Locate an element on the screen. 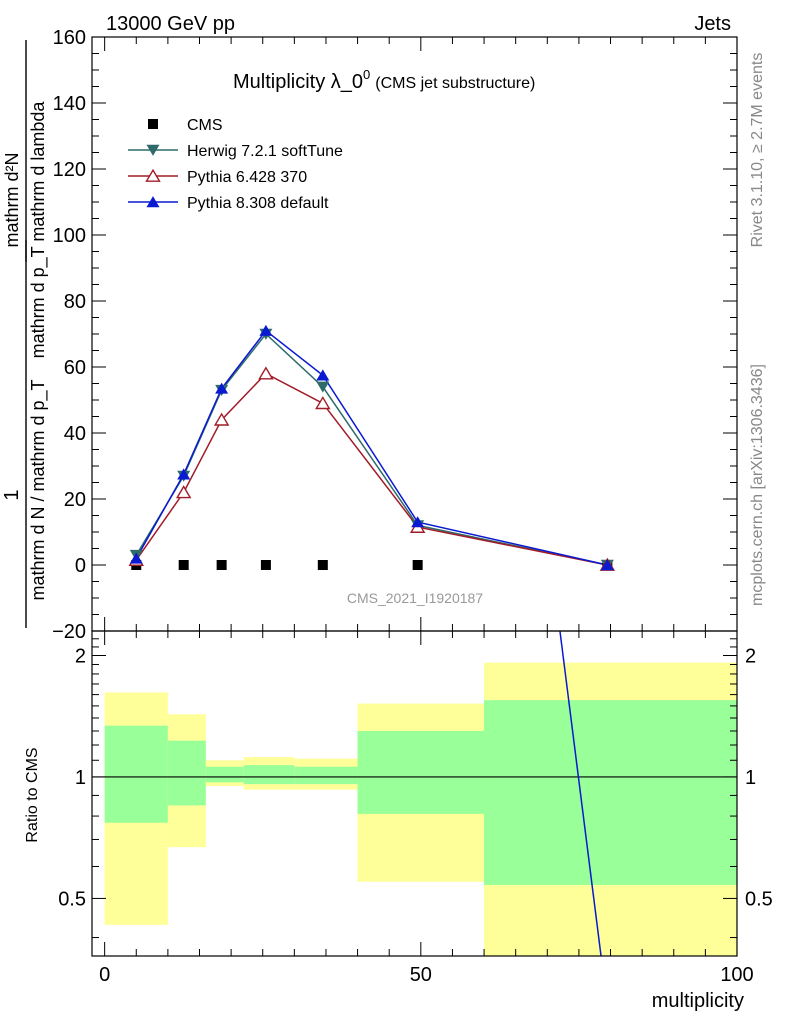 Image resolution: width=786 pixels, height=1024 pixels. chart-title-suffix: (CMS jet substructure) is located at coordinates (455, 83).